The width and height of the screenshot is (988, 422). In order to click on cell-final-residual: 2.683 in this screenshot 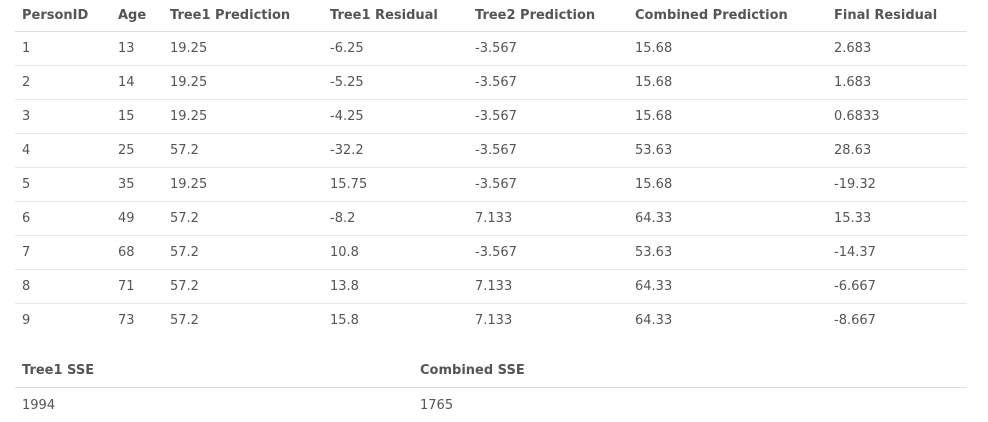, I will do `click(897, 49)`.